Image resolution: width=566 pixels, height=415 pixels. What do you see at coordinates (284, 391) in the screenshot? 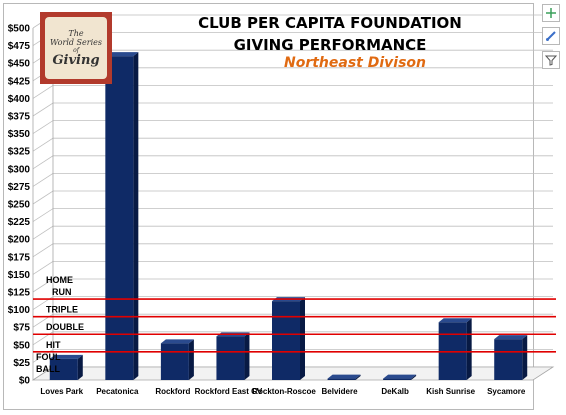
I see `x-tick-label: Rockton-Roscoe` at bounding box center [284, 391].